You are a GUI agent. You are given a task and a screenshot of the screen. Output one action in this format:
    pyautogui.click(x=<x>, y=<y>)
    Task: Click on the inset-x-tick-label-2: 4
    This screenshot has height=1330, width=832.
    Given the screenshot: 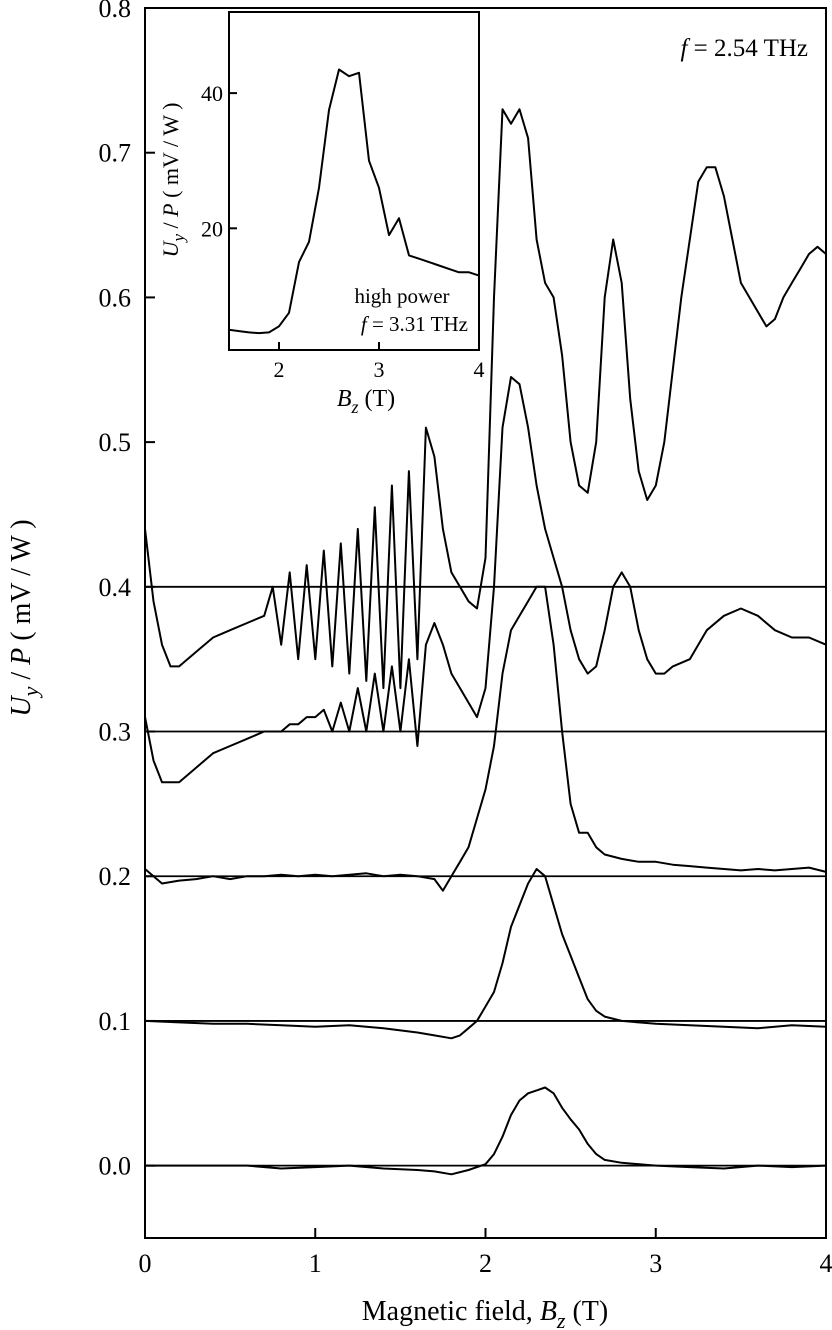 What is the action you would take?
    pyautogui.click(x=479, y=369)
    